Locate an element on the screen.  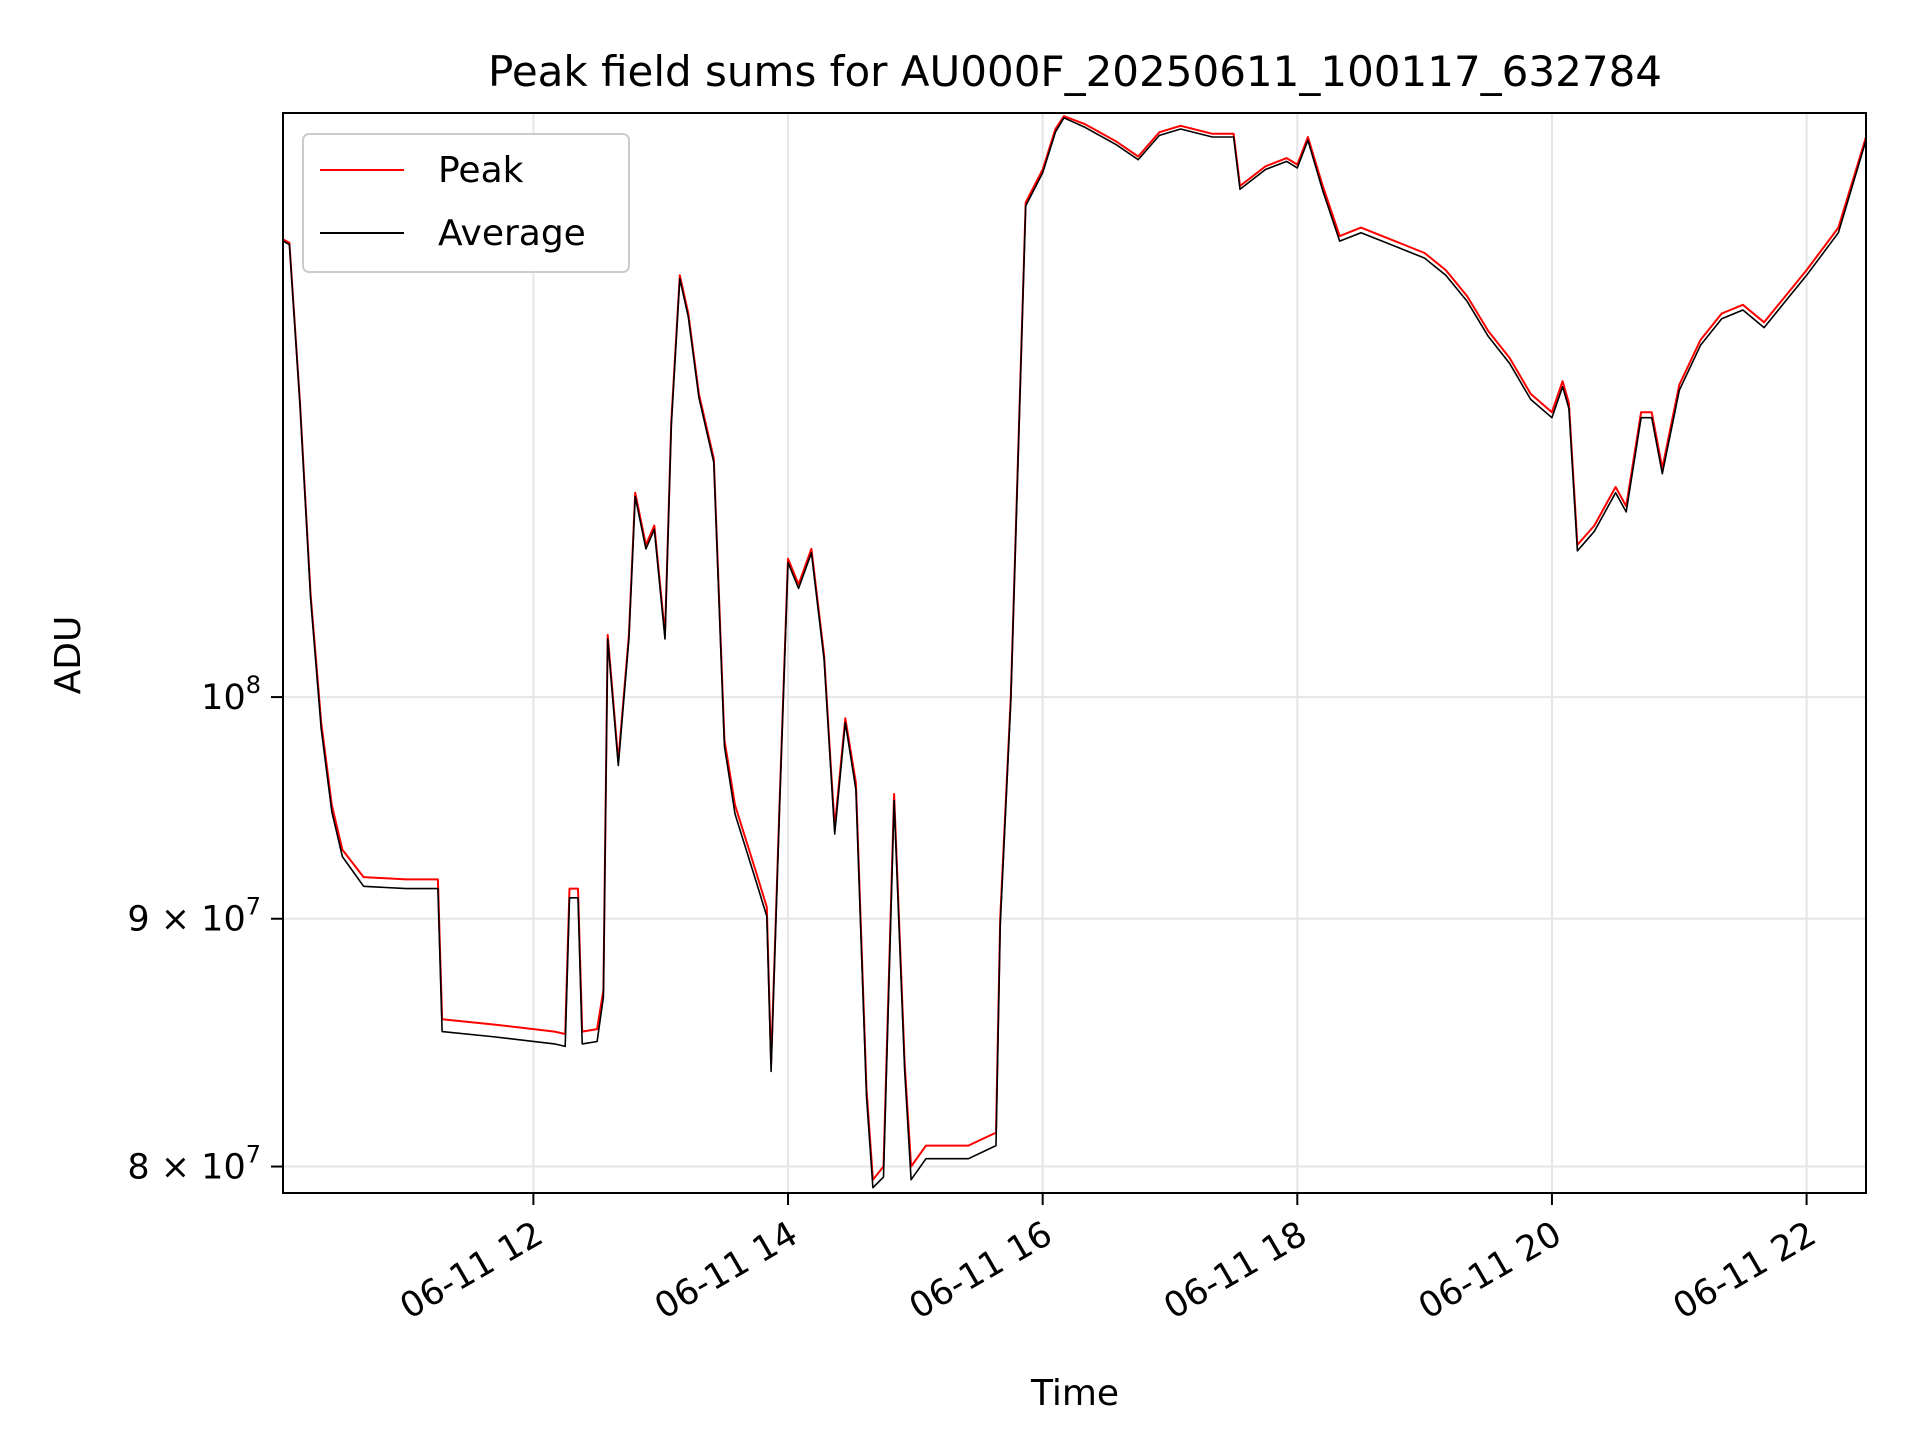
legend-box is located at coordinates (466, 203).